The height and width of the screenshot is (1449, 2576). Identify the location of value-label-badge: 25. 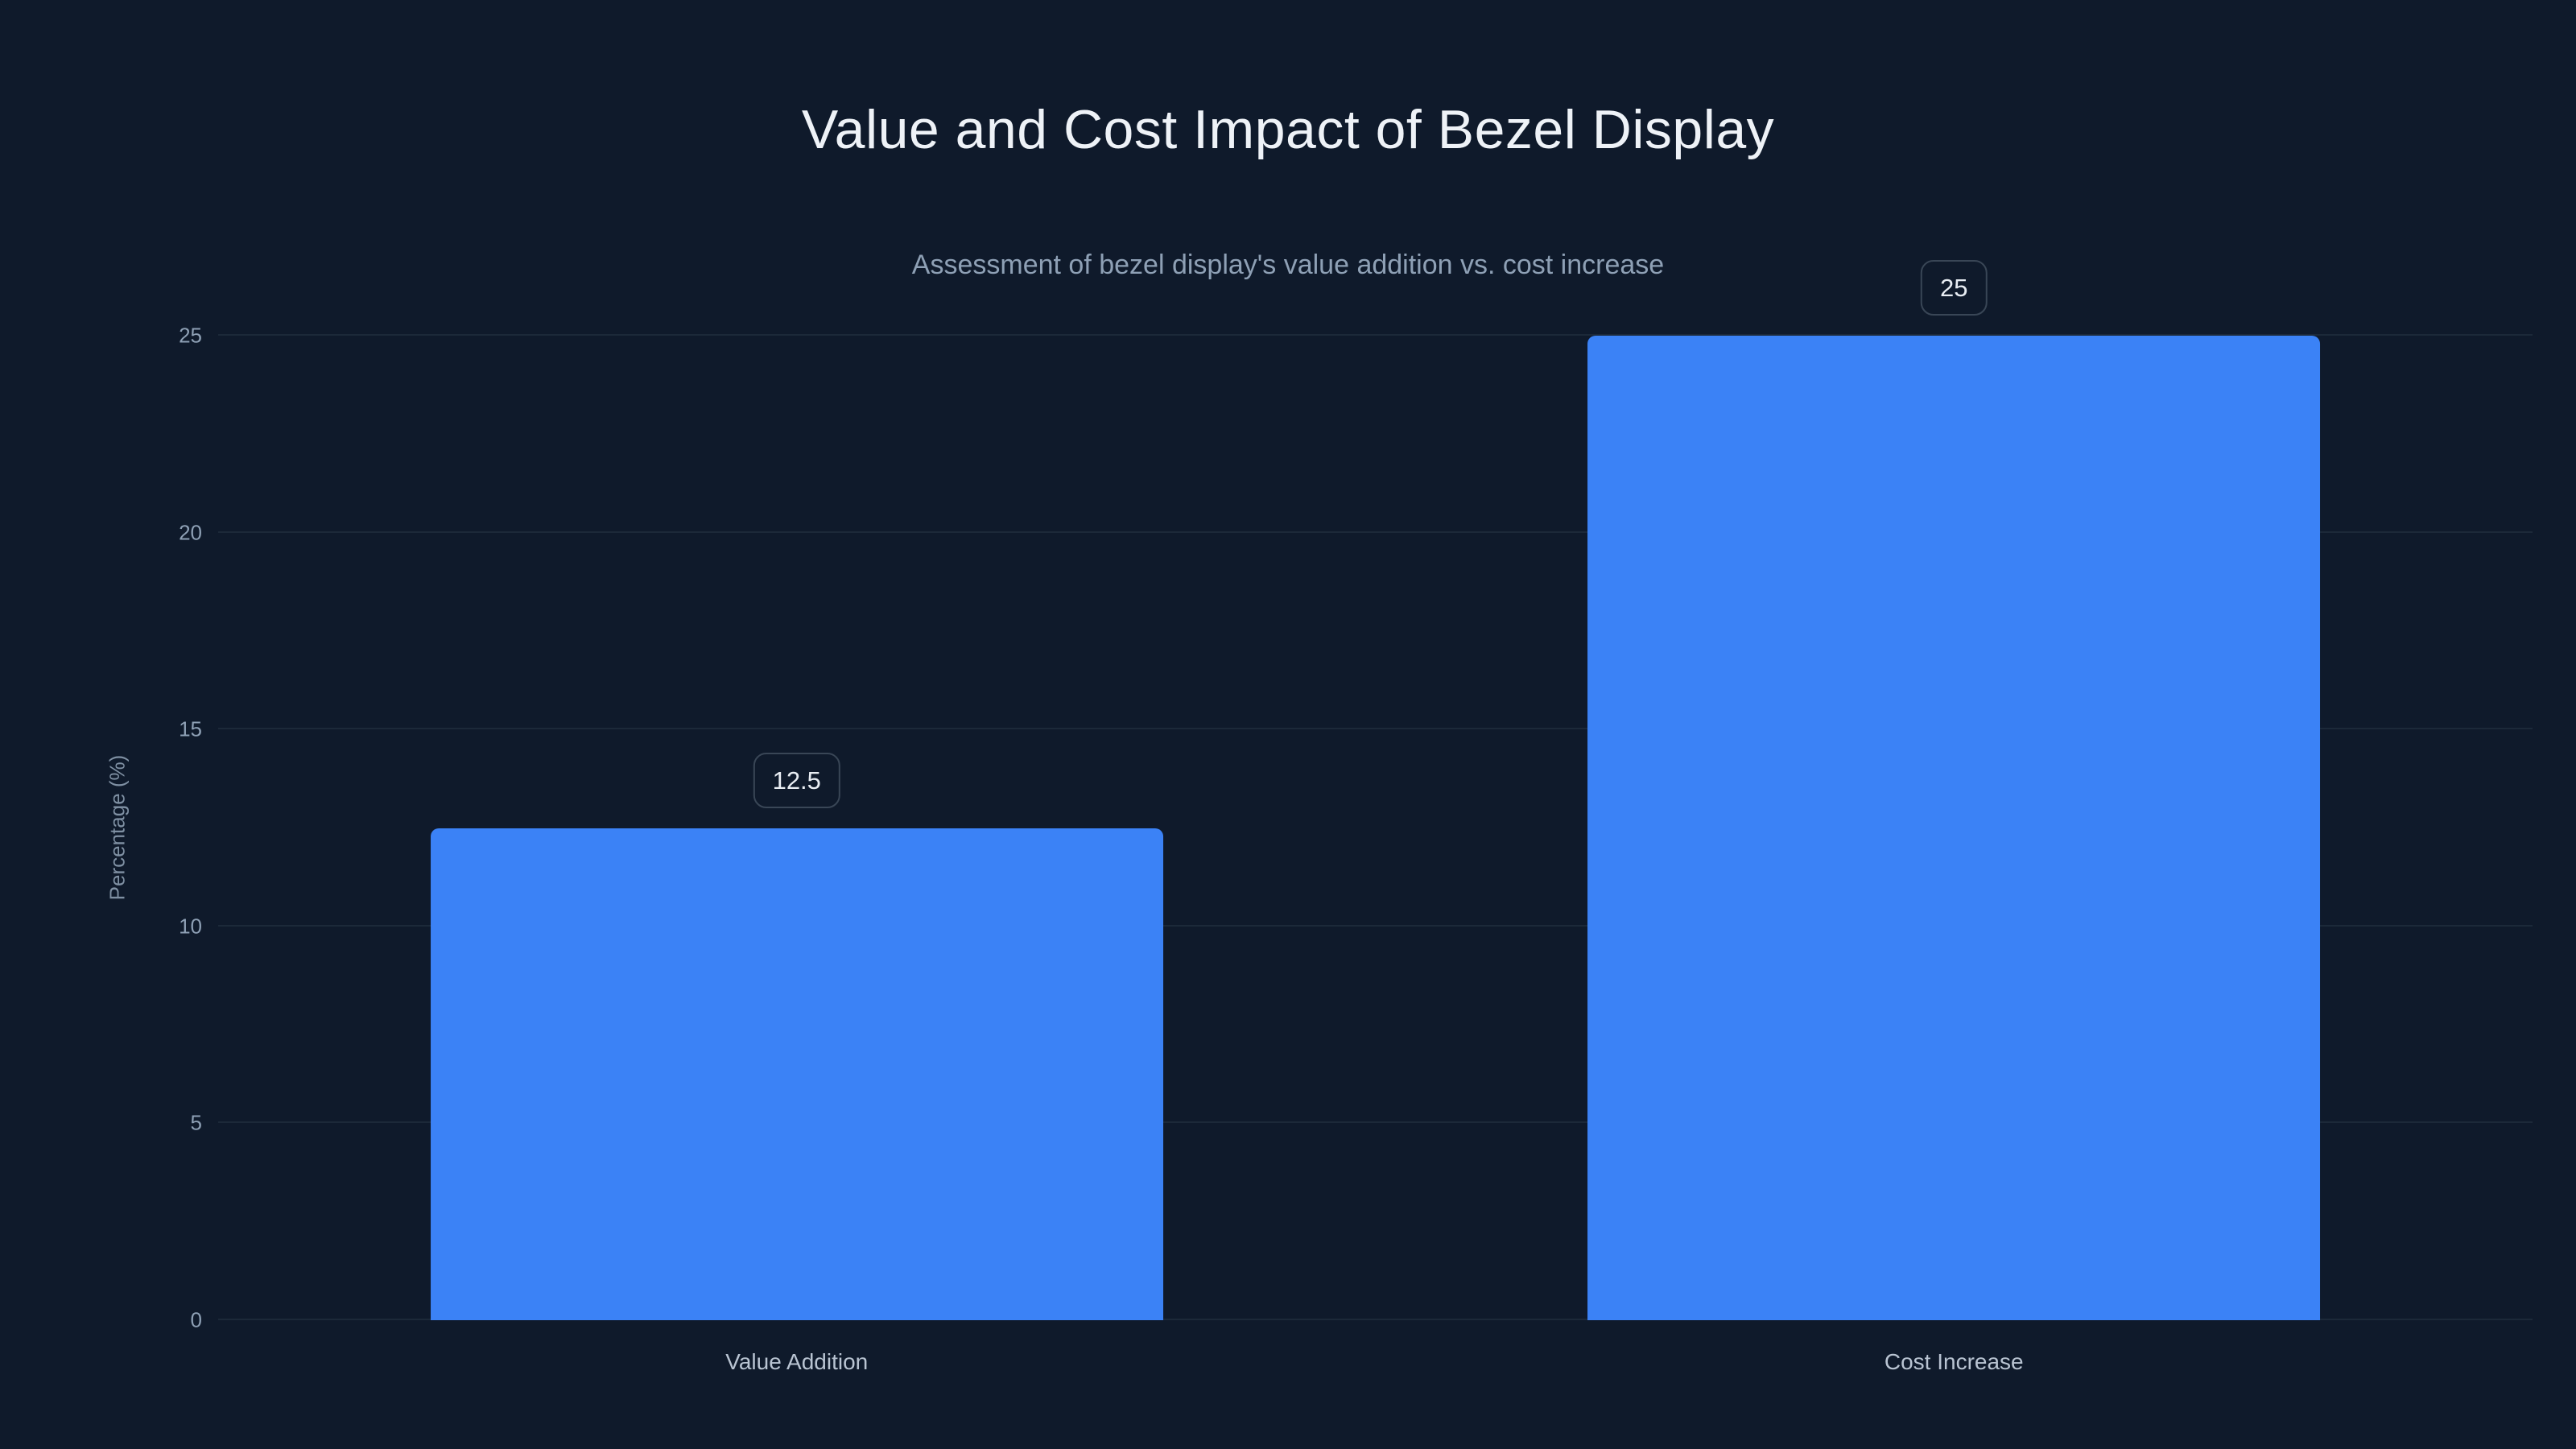
(1954, 288).